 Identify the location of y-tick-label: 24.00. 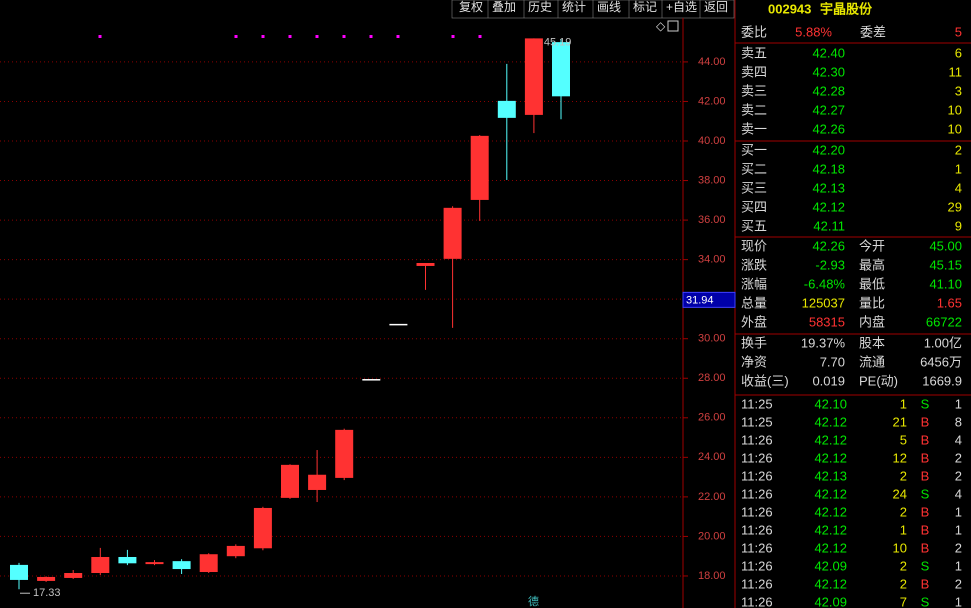
(712, 457).